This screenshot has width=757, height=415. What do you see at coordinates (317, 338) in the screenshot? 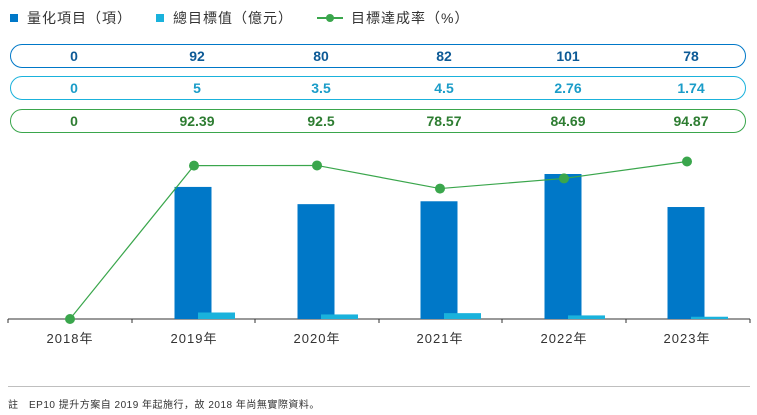
I see `x-tick-label: 2020年` at bounding box center [317, 338].